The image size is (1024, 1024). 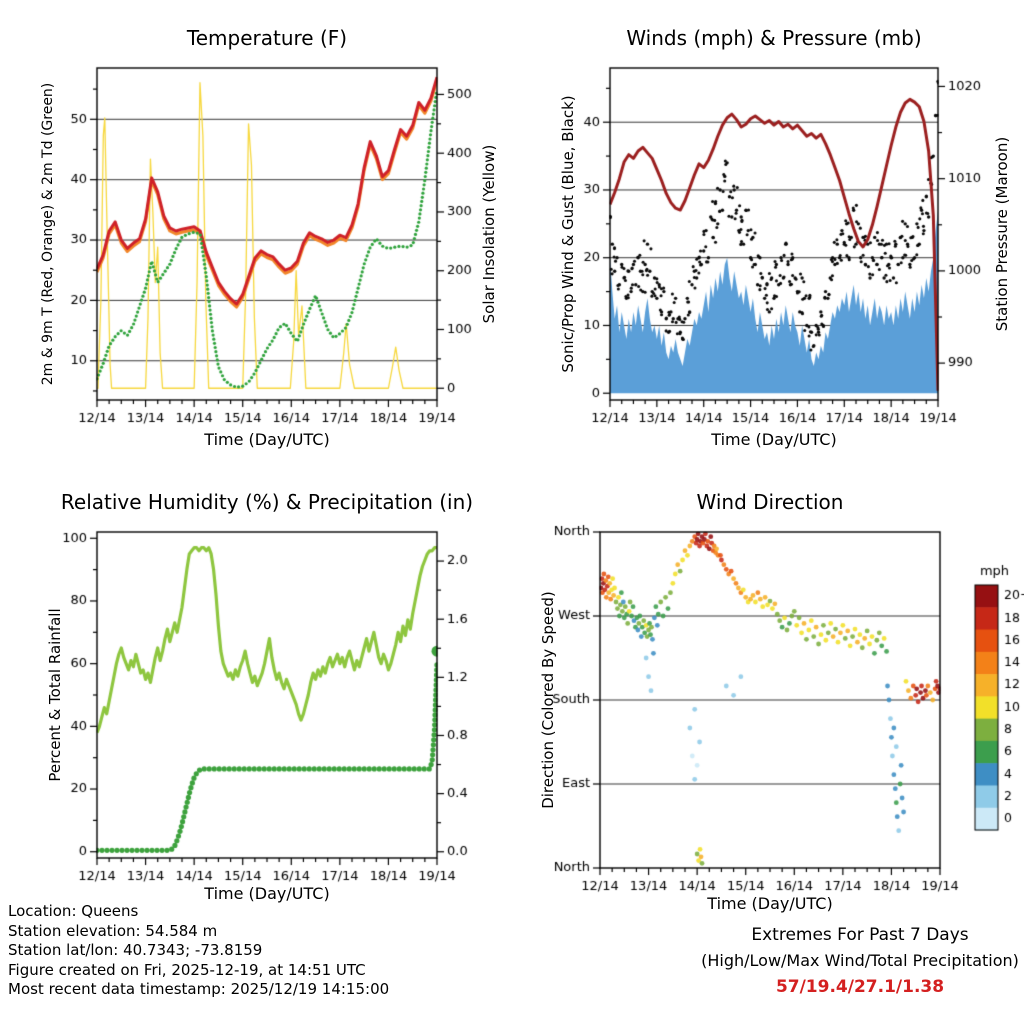 What do you see at coordinates (860, 987) in the screenshot?
I see `extremes-values: 57/19.4/27.1/1.38` at bounding box center [860, 987].